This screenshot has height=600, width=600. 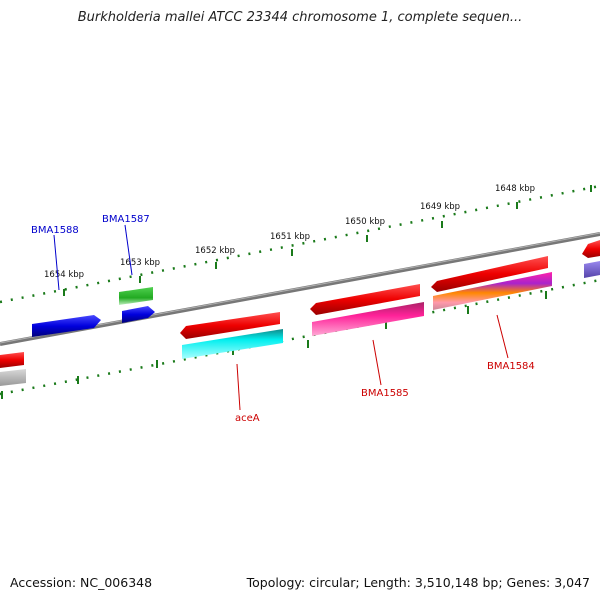 What do you see at coordinates (13, 377) in the screenshot?
I see `gene-feature-gray` at bounding box center [13, 377].